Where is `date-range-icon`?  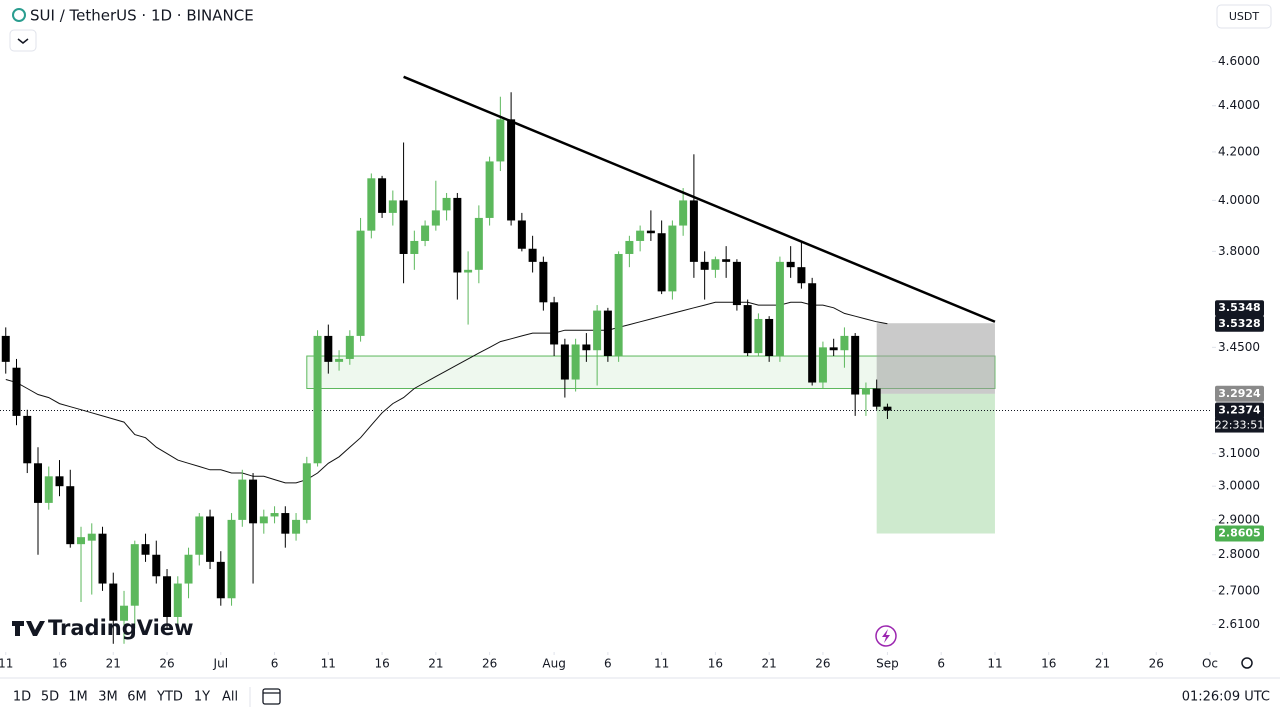
date-range-icon is located at coordinates (271, 696).